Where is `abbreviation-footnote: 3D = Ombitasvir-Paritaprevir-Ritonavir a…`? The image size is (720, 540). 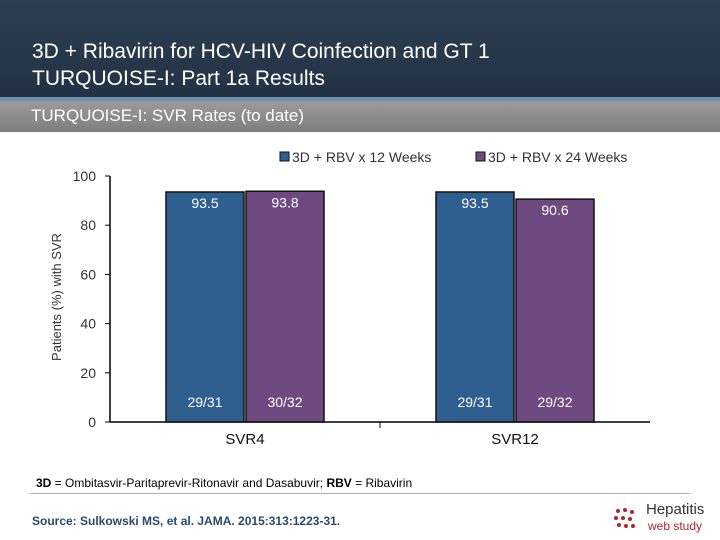
abbreviation-footnote: 3D = Ombitasvir-Paritaprevir-Ritonavir a… is located at coordinates (224, 483).